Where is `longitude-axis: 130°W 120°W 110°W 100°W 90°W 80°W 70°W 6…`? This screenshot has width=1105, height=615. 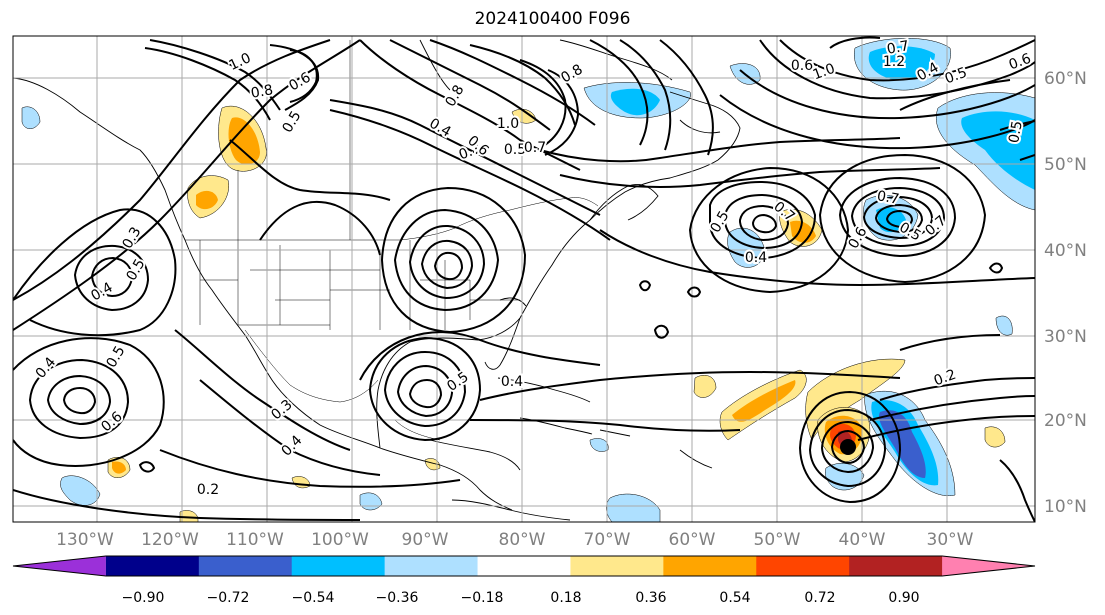 longitude-axis: 130°W 120°W 110°W 100°W 90°W 80°W 70°W 6… is located at coordinates (515, 540).